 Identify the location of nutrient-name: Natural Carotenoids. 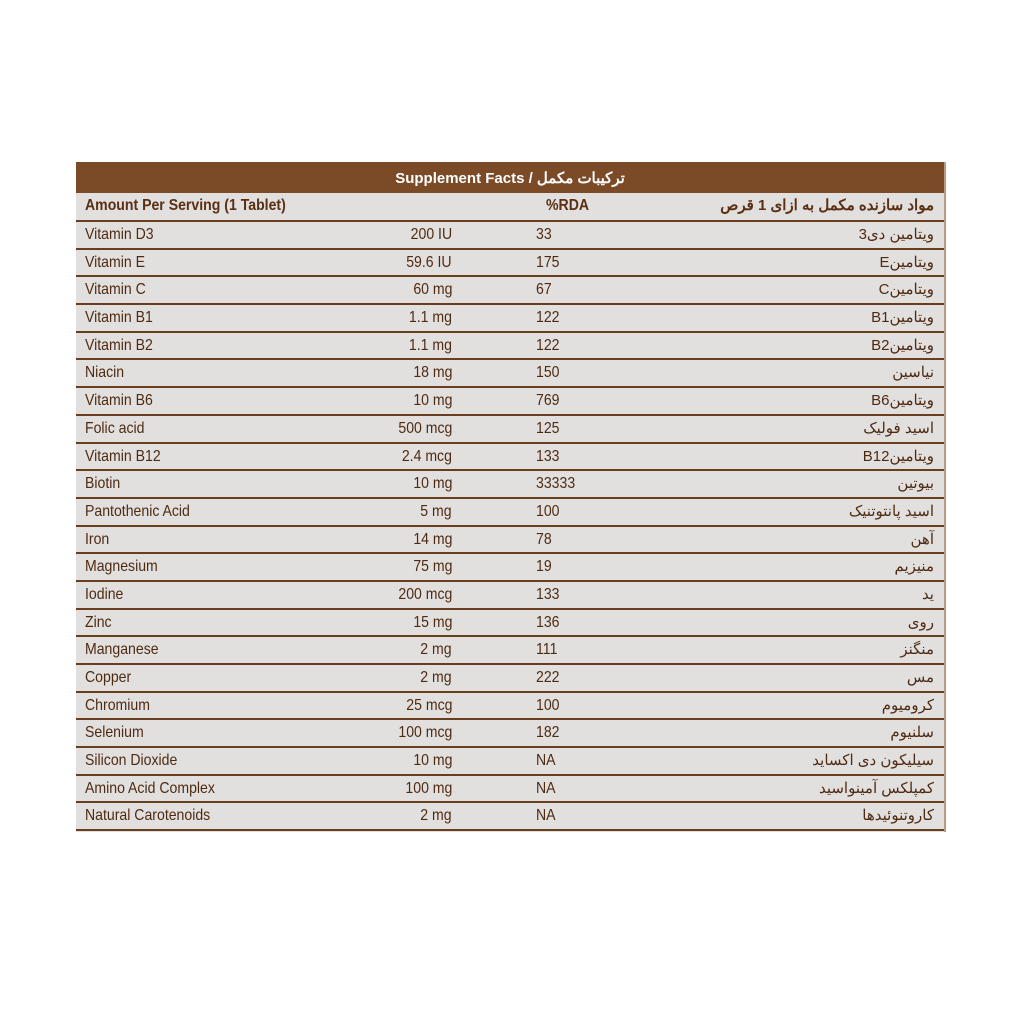
(148, 816).